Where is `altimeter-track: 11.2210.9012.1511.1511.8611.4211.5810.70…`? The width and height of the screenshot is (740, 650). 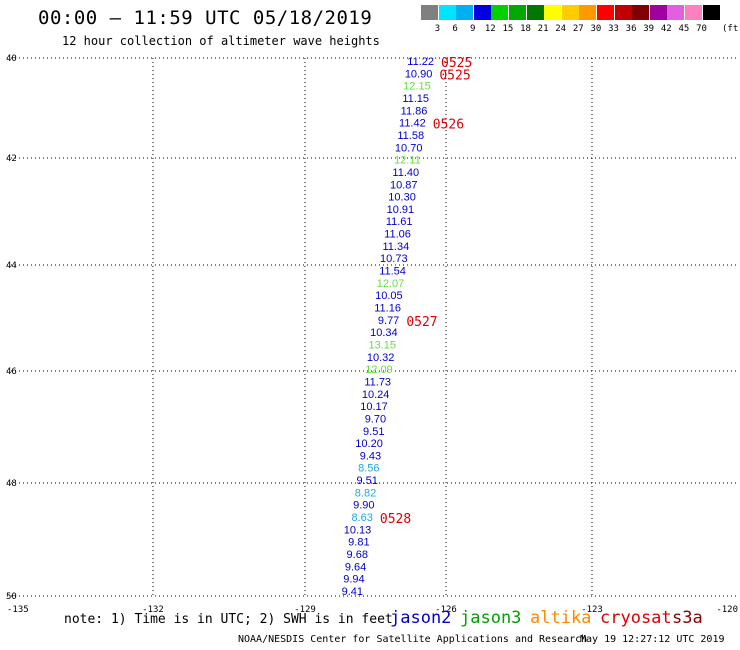
altimeter-track: 11.2210.9012.1511.1511.8611.4211.5810.70… is located at coordinates (407, 327).